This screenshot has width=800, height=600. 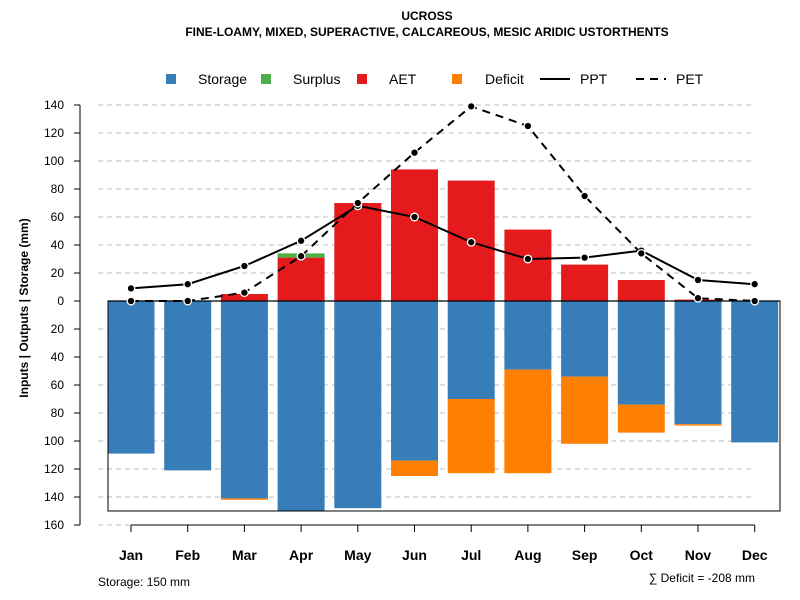 What do you see at coordinates (585, 555) in the screenshot?
I see `x-tick-label: Sep` at bounding box center [585, 555].